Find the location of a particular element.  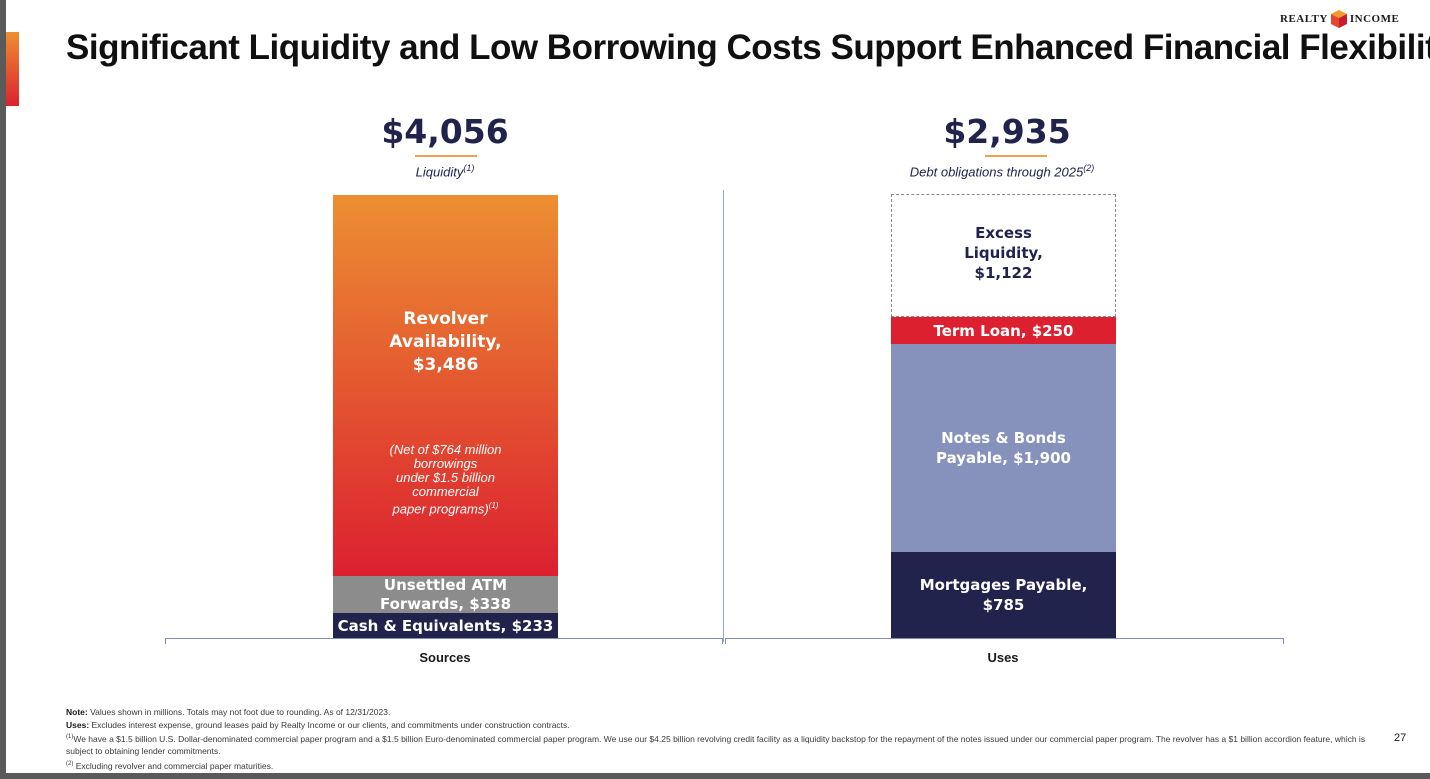

slide-frame-left is located at coordinates (3, 389).